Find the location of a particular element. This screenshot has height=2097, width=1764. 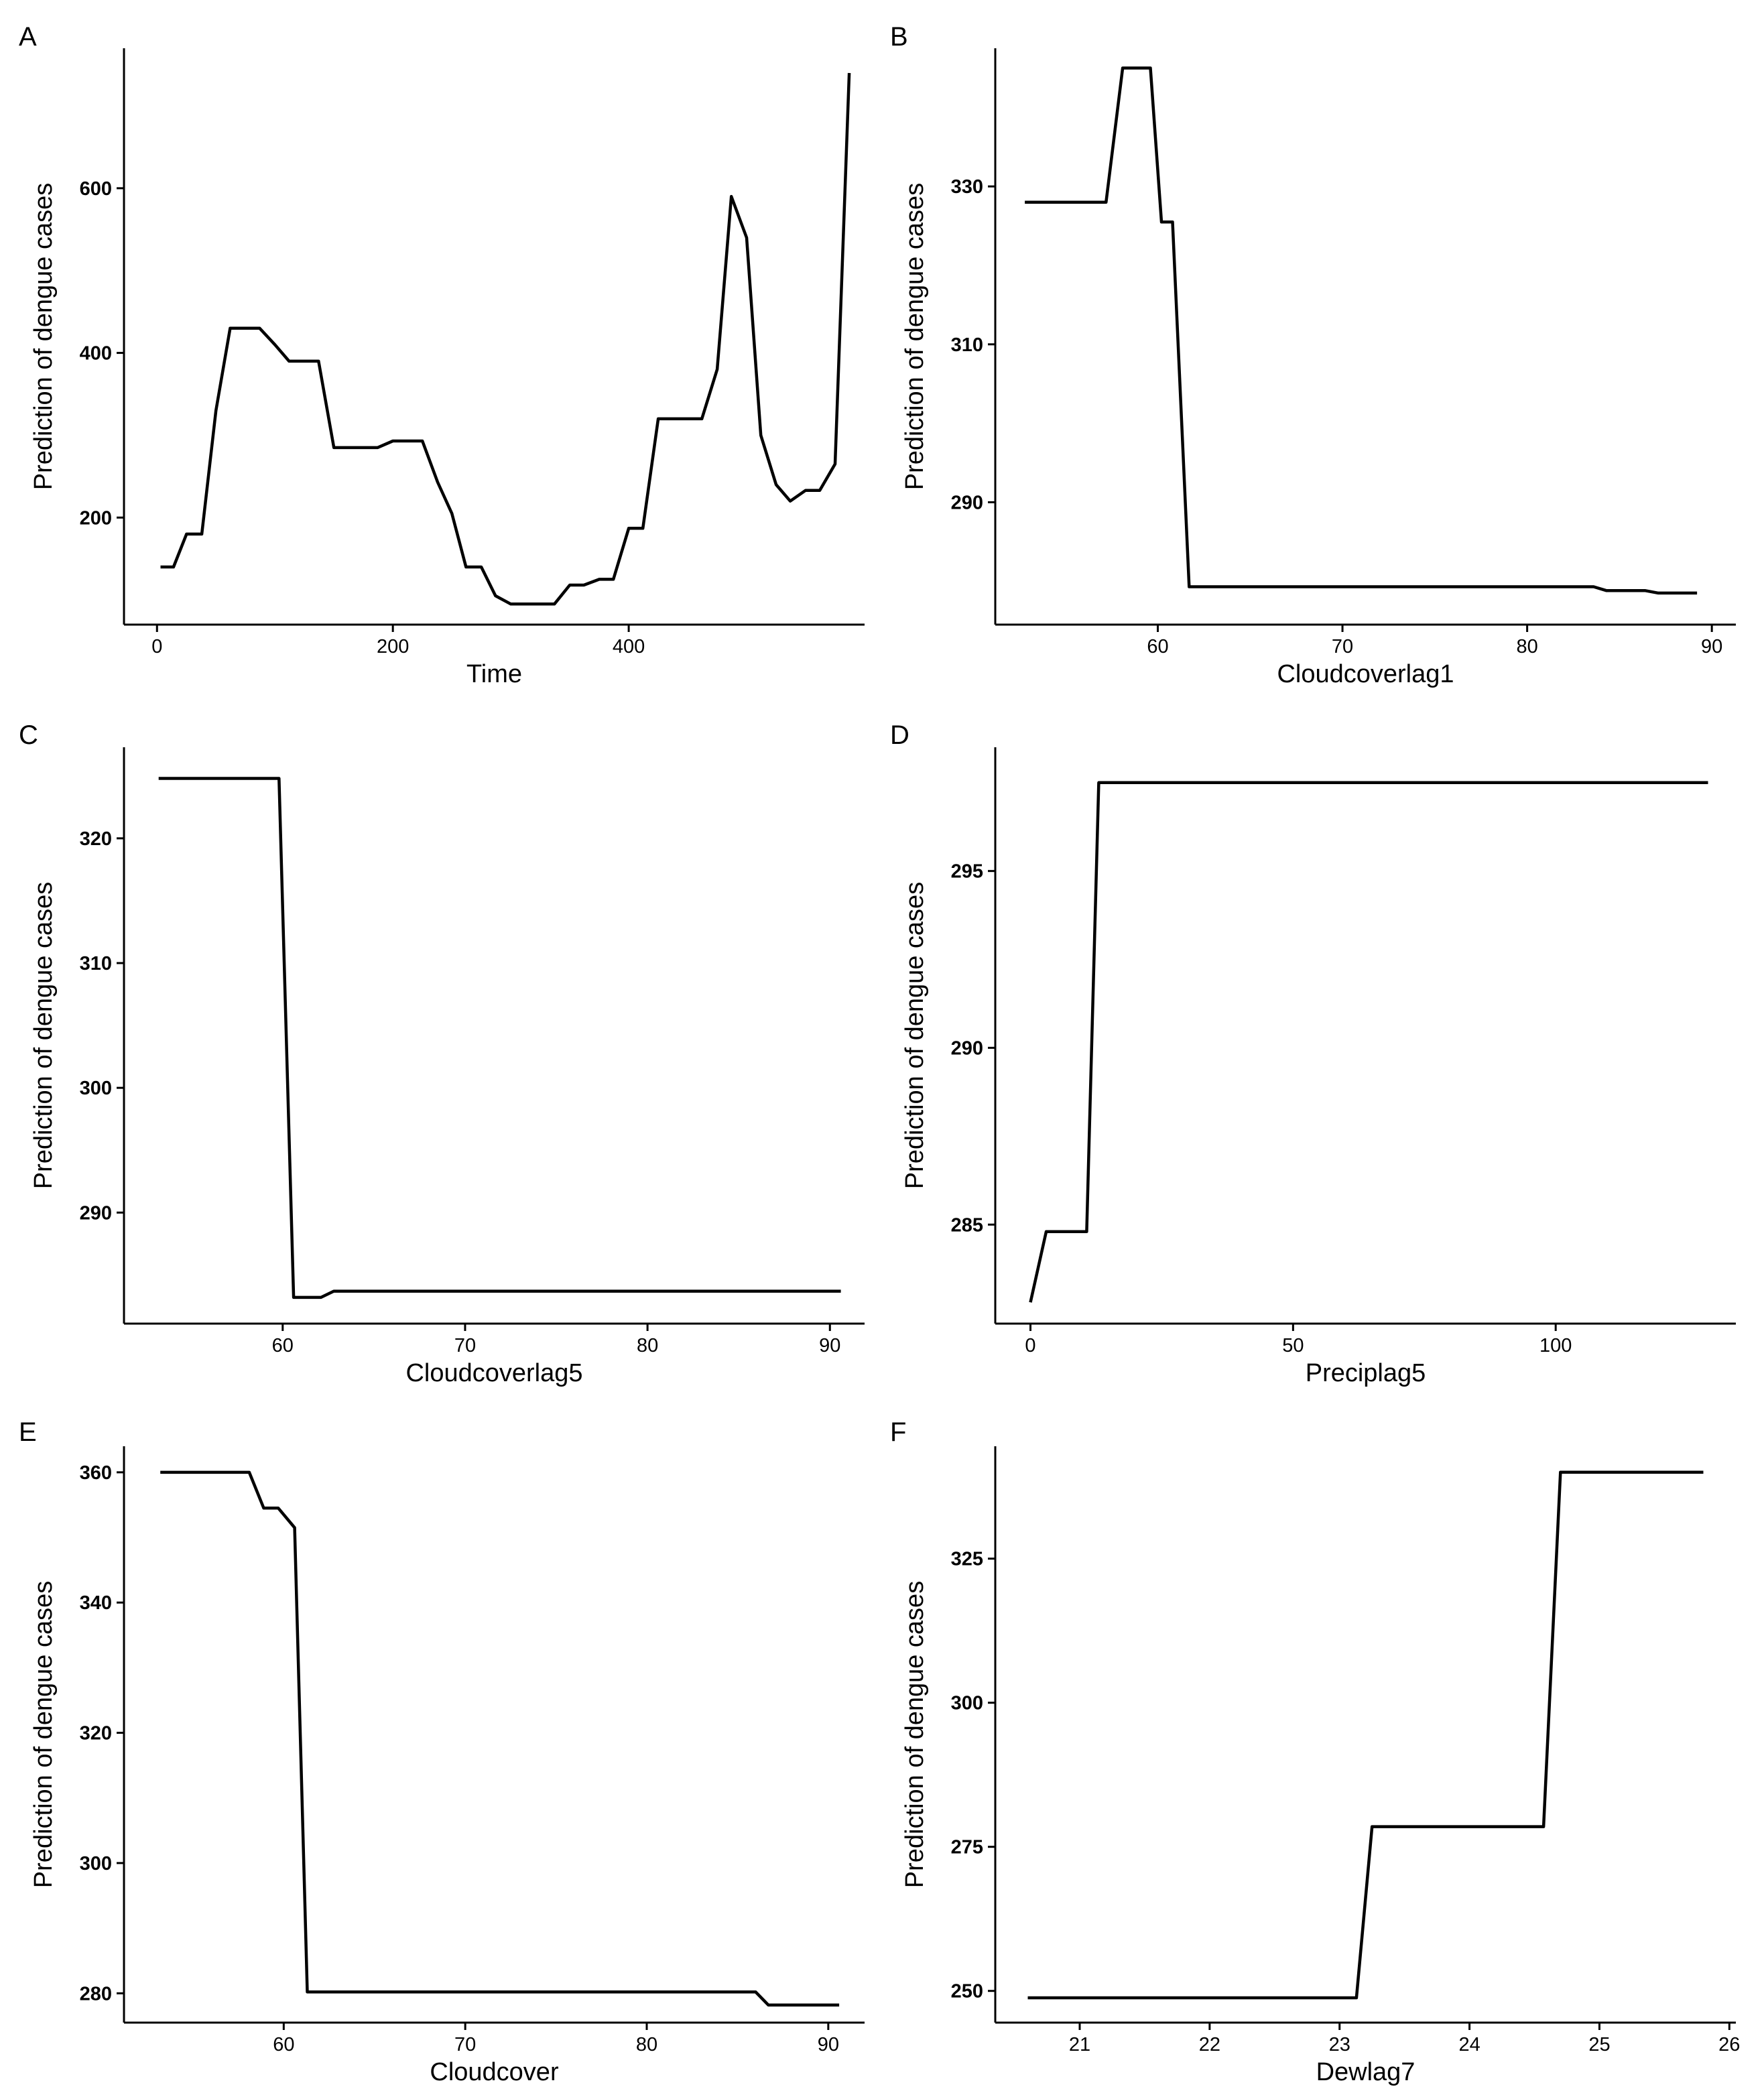

panel-F-y-tick-label: 300 is located at coordinates (967, 1704).